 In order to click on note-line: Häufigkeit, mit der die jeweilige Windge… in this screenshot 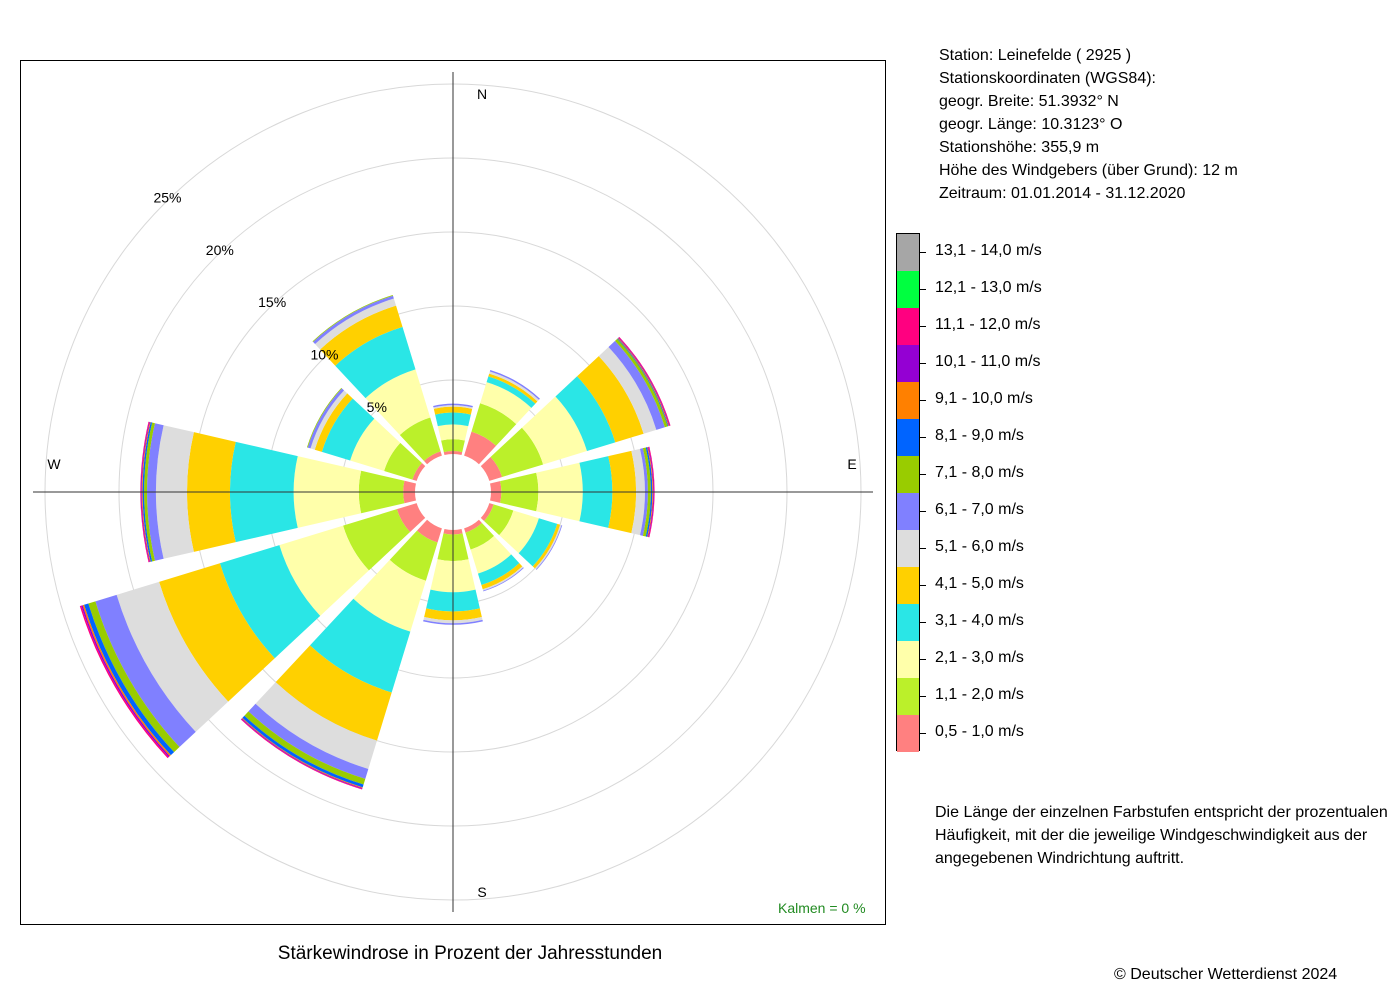, I will do `click(1151, 835)`.